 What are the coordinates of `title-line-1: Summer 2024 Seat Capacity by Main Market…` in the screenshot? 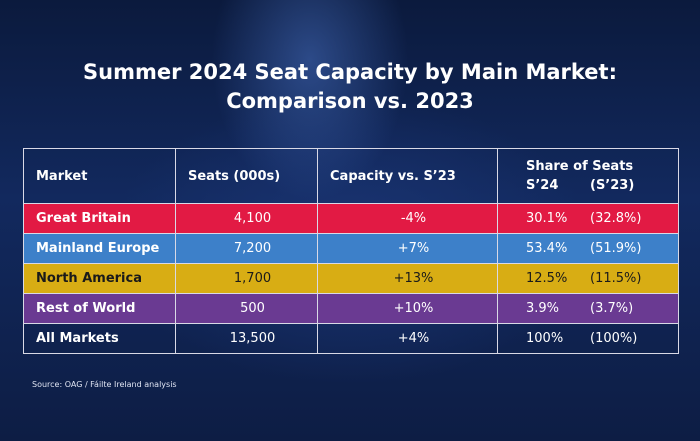 It's located at (350, 72).